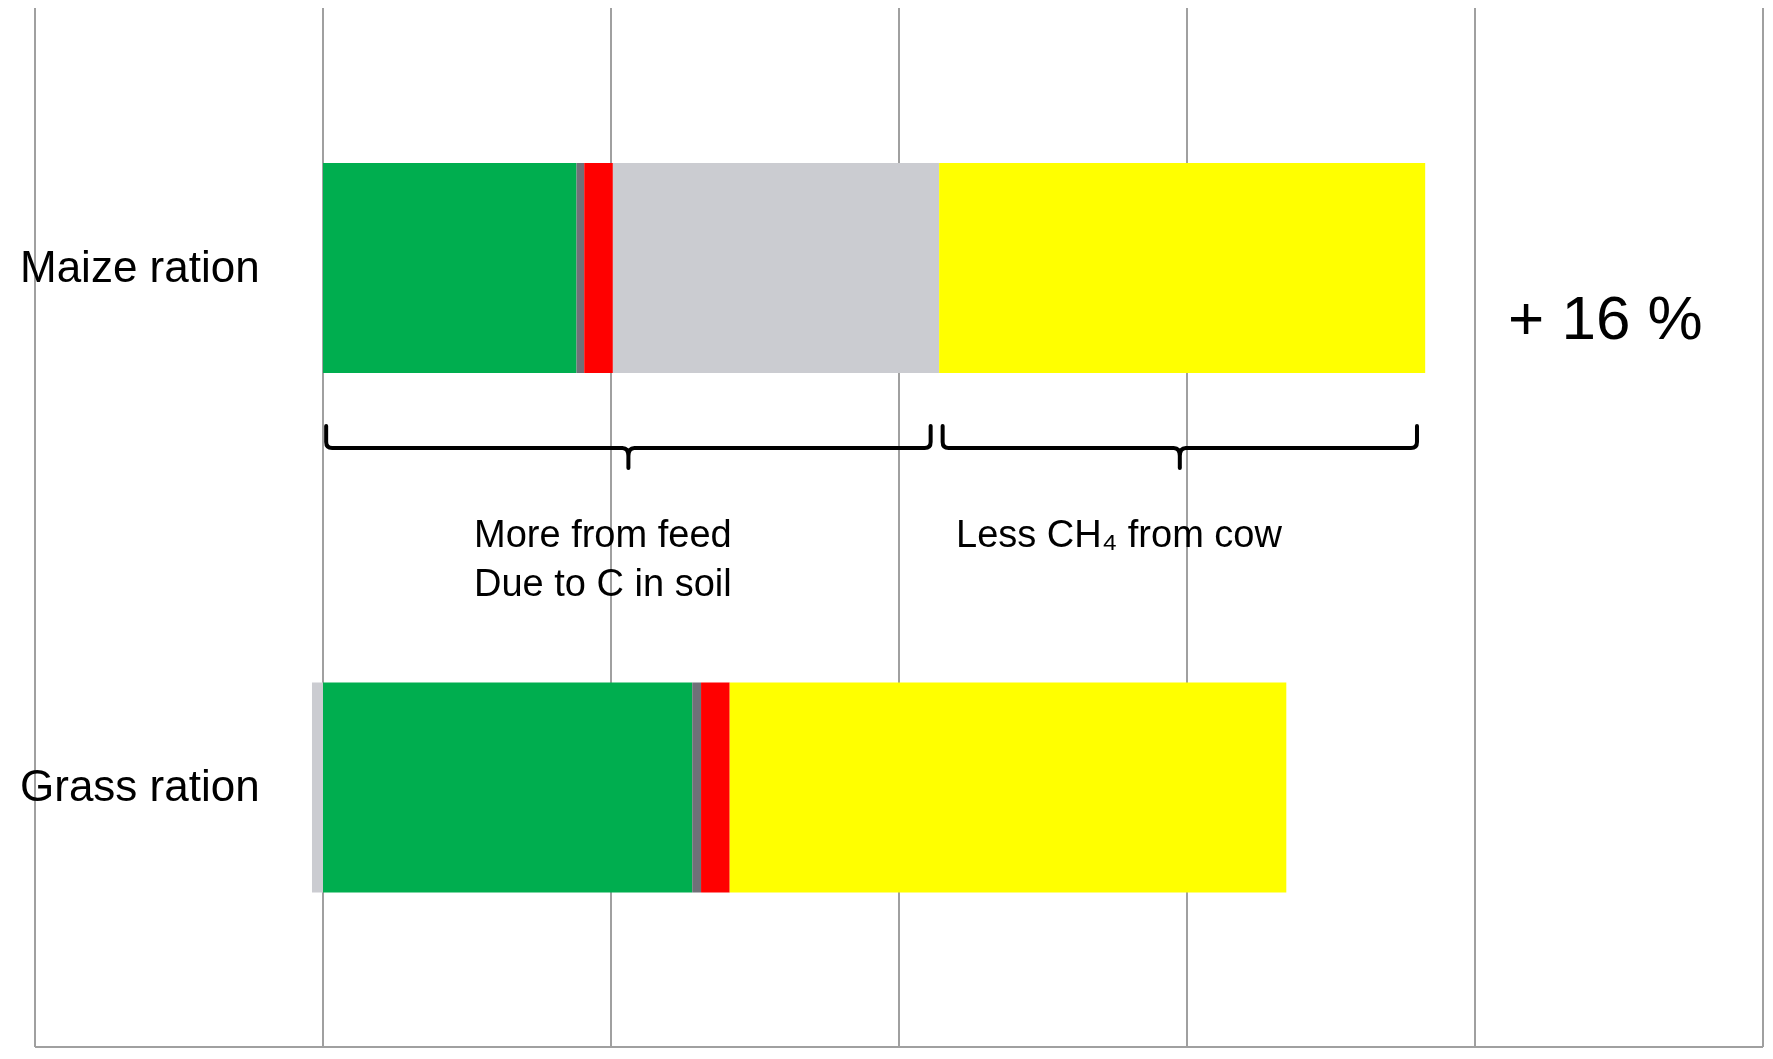 Image resolution: width=1773 pixels, height=1059 pixels. What do you see at coordinates (1605, 318) in the screenshot?
I see `text: + 16 %` at bounding box center [1605, 318].